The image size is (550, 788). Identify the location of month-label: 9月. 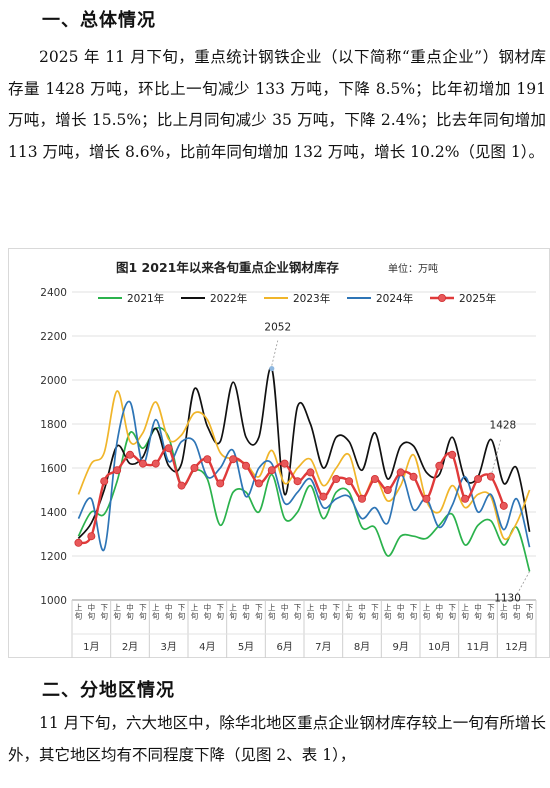
(400, 647).